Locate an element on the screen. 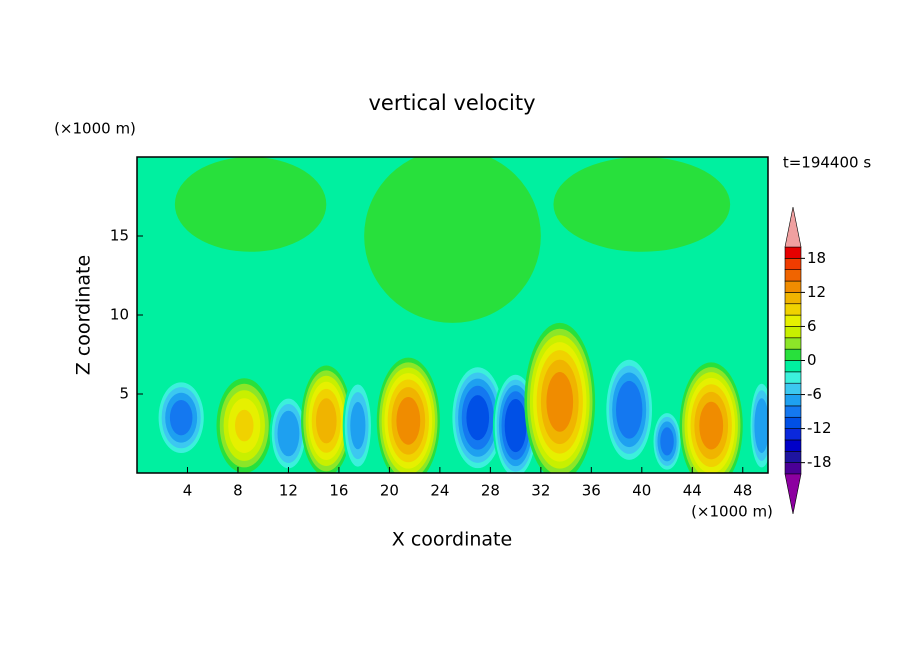  colorbar-tick-label: 18 is located at coordinates (816, 258).